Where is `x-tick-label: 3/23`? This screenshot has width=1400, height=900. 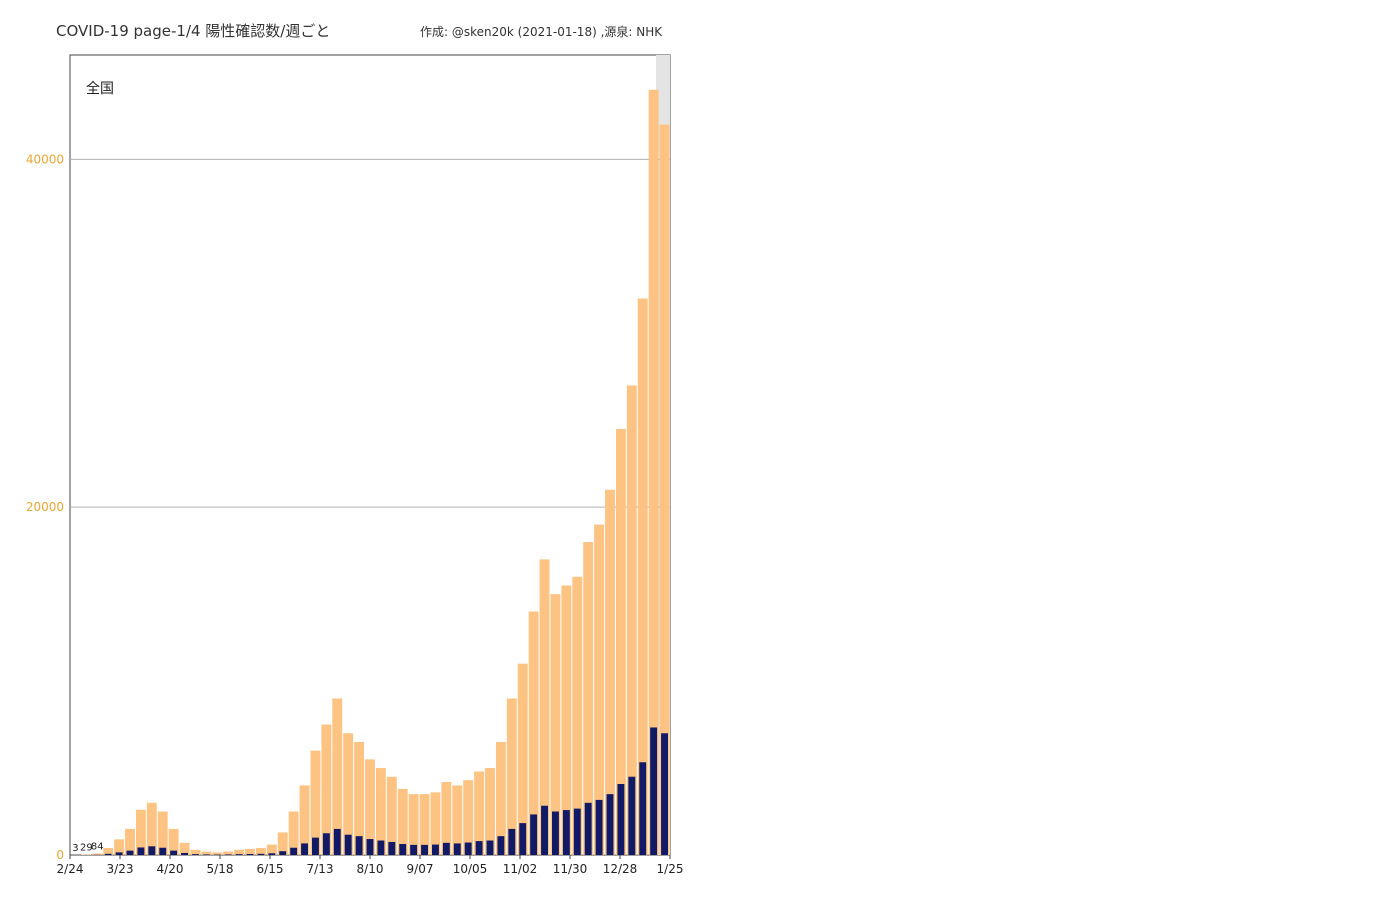
x-tick-label: 3/23 is located at coordinates (120, 869).